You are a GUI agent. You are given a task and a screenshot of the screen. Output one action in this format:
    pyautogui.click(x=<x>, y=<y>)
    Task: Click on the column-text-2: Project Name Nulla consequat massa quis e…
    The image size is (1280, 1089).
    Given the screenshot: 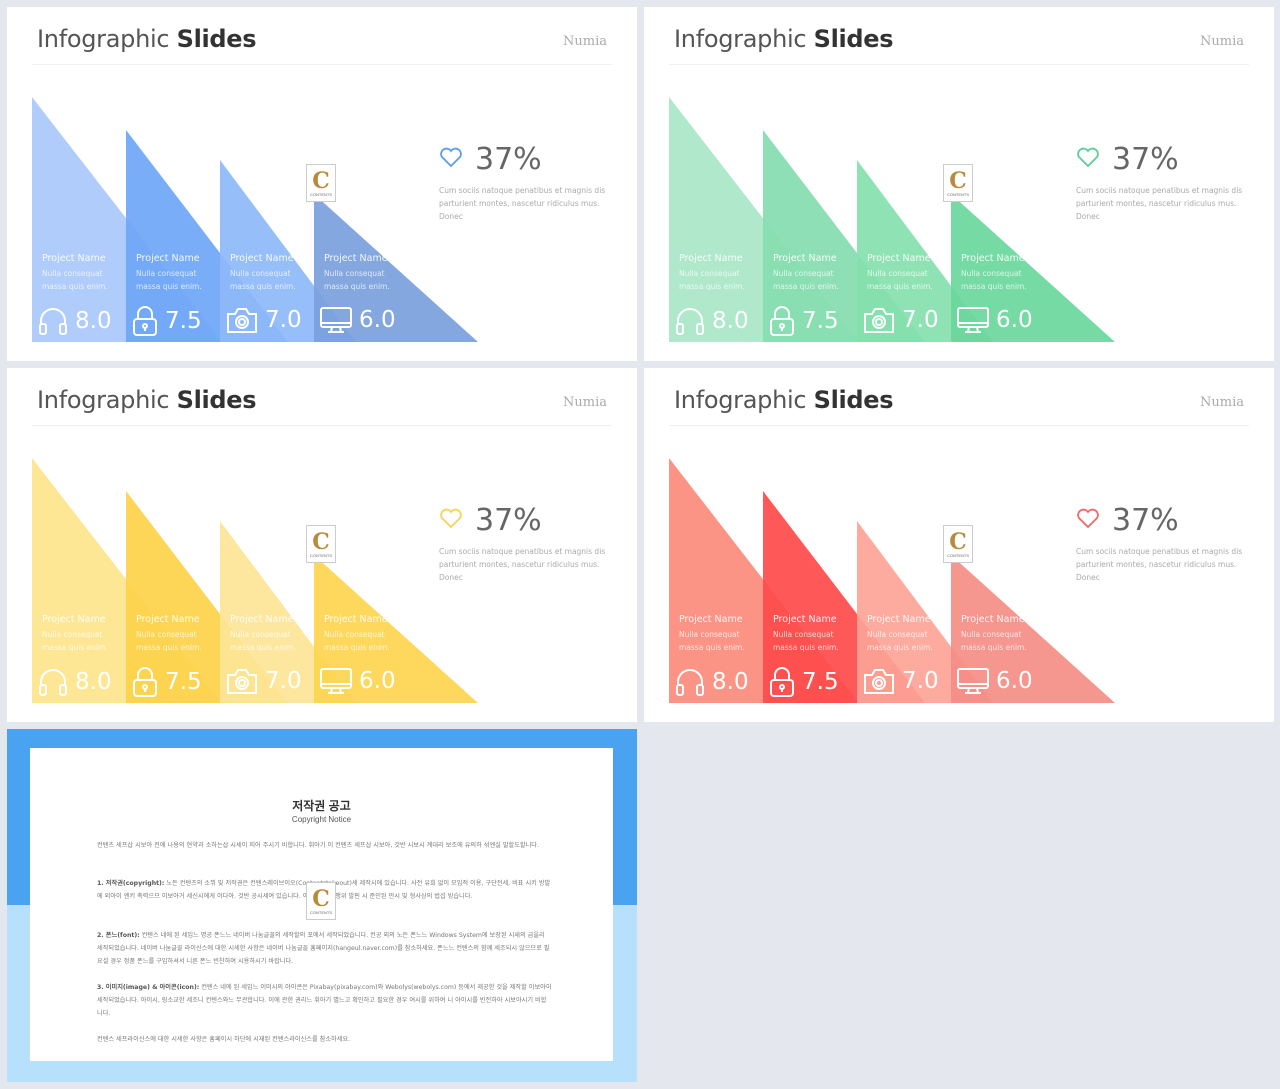 What is the action you would take?
    pyautogui.click(x=808, y=273)
    